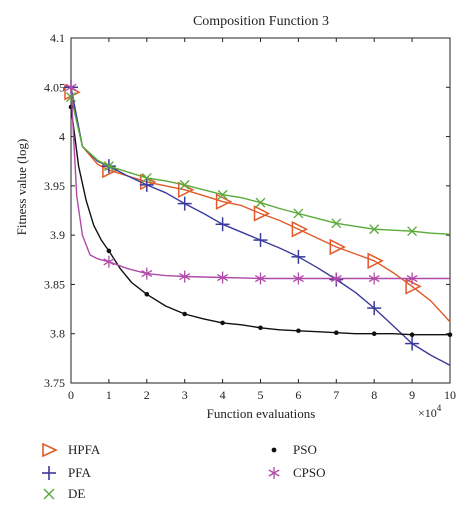 Image resolution: width=474 pixels, height=515 pixels. What do you see at coordinates (54, 87) in the screenshot?
I see `y-tick-label: 4.05` at bounding box center [54, 87].